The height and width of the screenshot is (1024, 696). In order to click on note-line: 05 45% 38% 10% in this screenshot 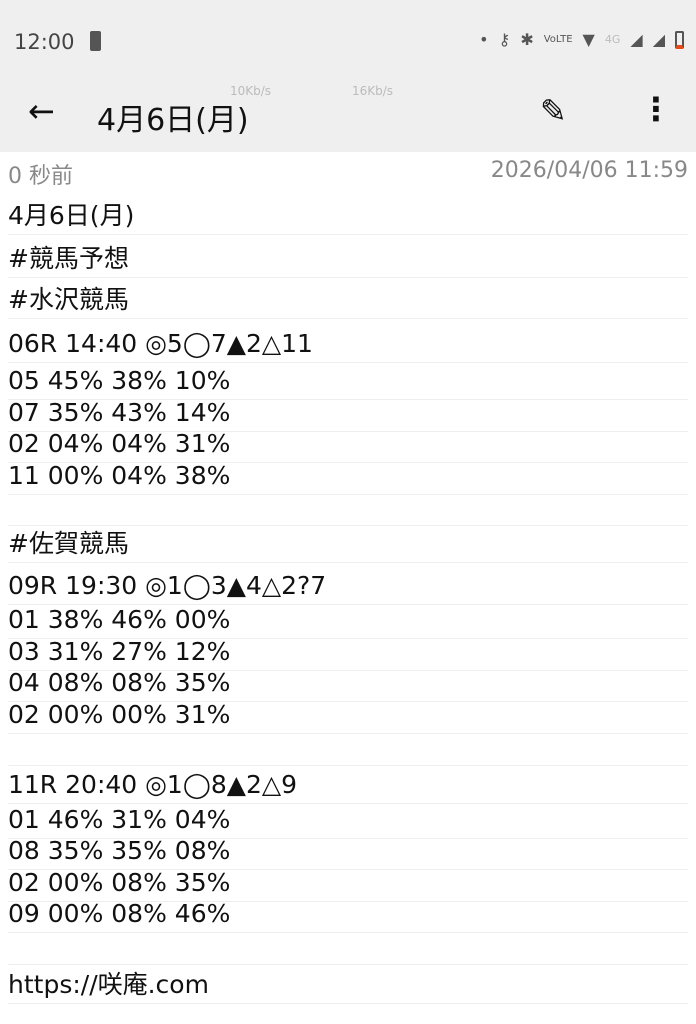, I will do `click(348, 382)`.